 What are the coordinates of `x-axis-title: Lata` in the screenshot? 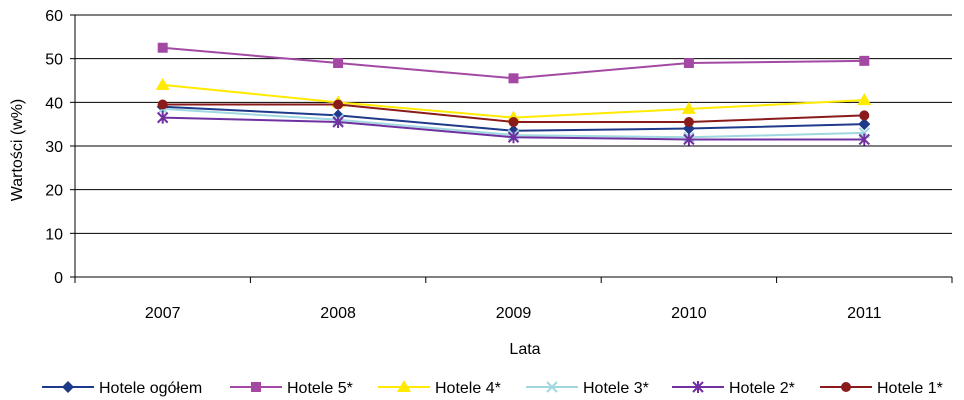 It's located at (524, 349).